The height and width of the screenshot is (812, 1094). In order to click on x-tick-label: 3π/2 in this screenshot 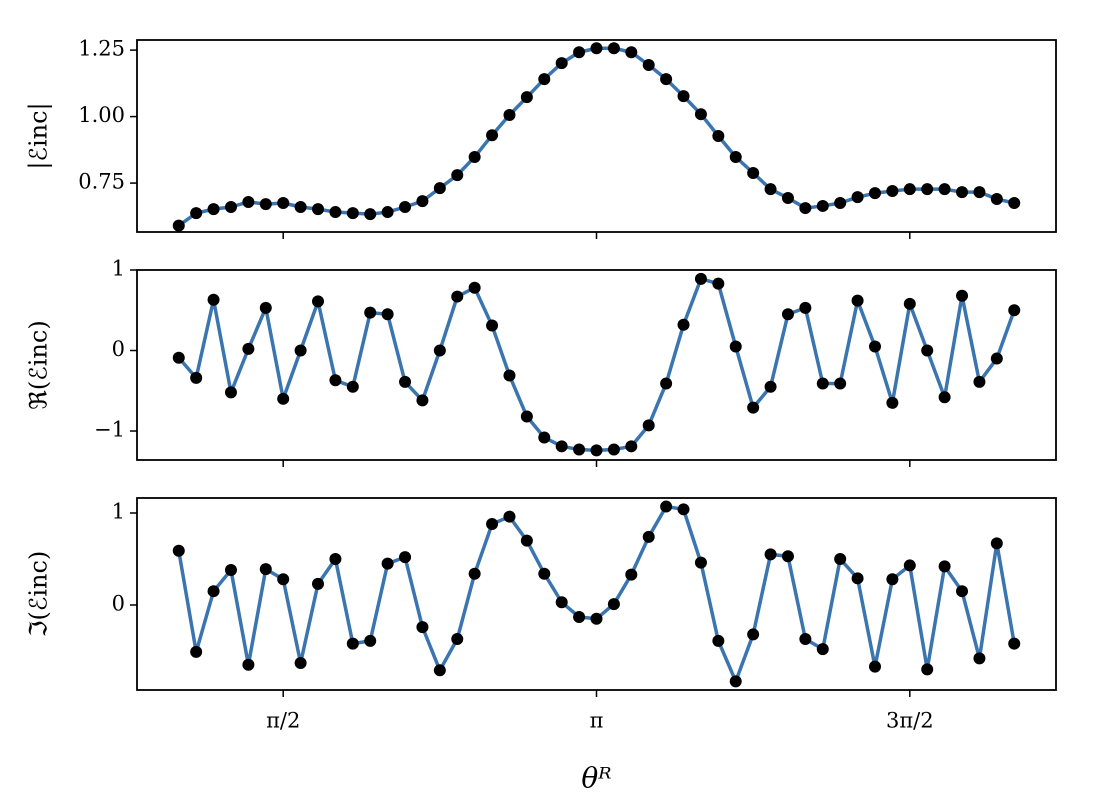, I will do `click(910, 721)`.